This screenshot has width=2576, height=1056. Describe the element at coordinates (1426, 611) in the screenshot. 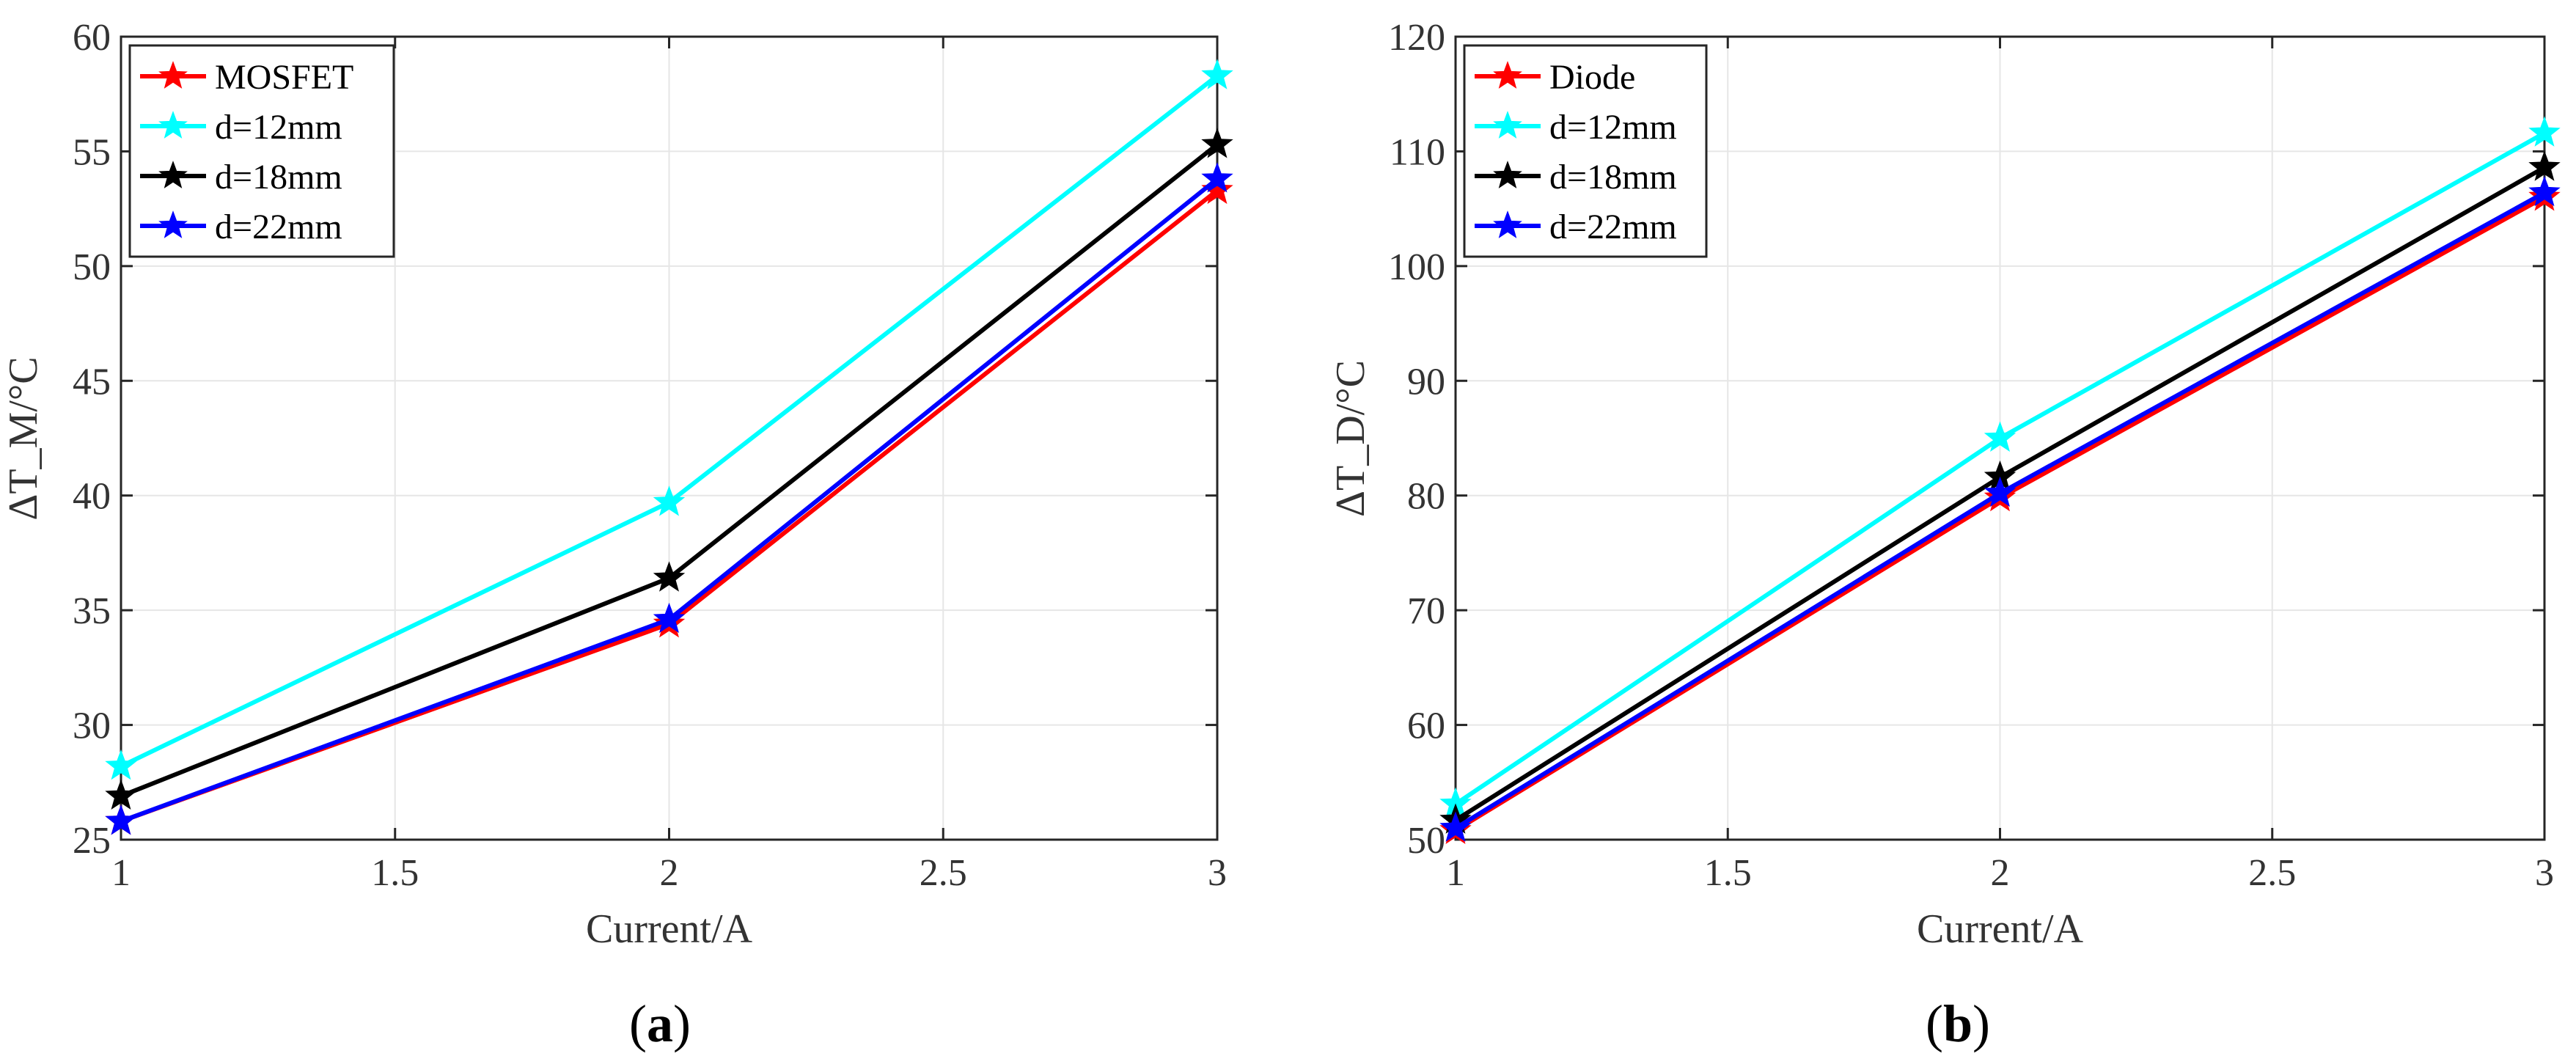

I see `y-tick-label: 70` at that location.